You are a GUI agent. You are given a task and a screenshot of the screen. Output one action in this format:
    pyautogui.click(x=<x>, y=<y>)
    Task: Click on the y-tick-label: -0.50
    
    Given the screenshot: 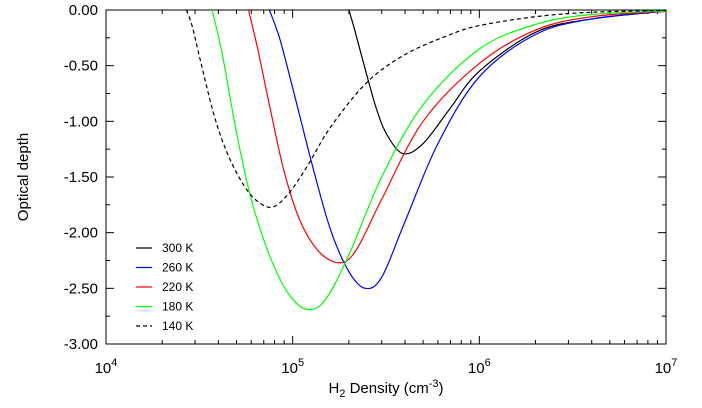 What is the action you would take?
    pyautogui.click(x=81, y=66)
    